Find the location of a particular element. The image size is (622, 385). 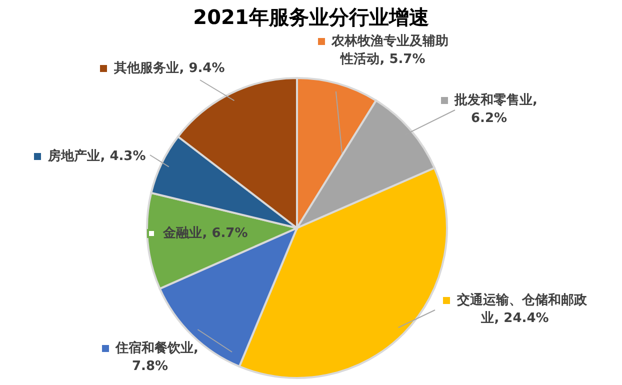

legend-label: 金融业, 6.7% is located at coordinates (205, 233).